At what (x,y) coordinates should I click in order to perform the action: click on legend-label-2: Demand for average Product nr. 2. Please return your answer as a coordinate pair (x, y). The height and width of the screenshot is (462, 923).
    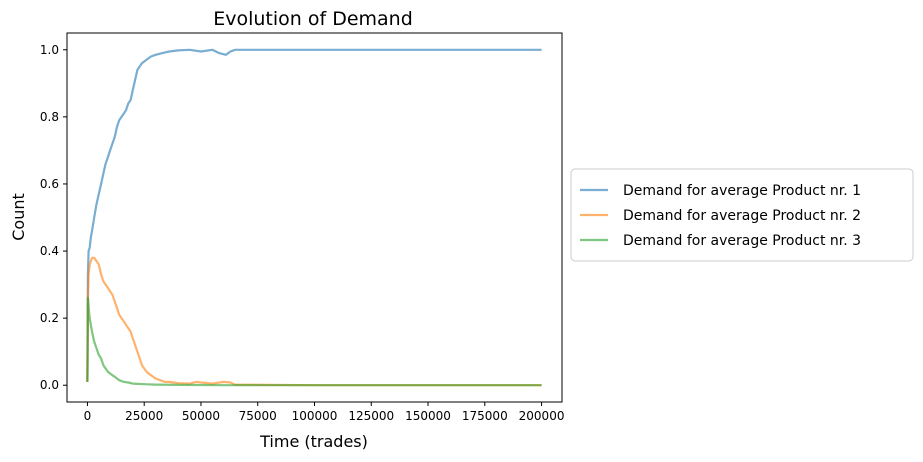
    Looking at the image, I should click on (742, 216).